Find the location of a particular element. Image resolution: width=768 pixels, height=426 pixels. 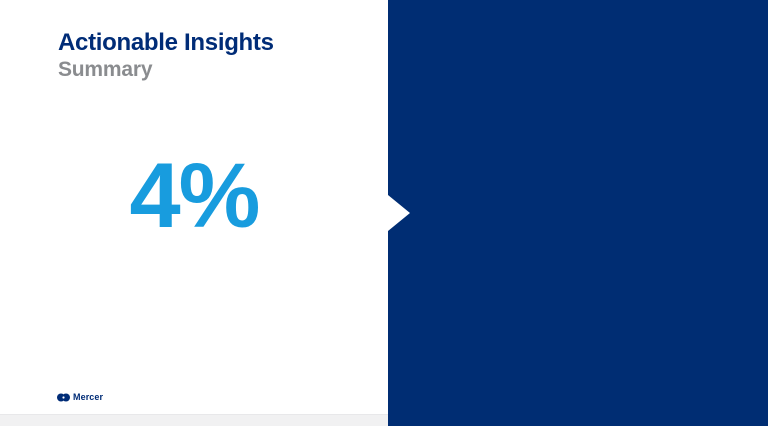

stat-value: 4% is located at coordinates (195, 196).